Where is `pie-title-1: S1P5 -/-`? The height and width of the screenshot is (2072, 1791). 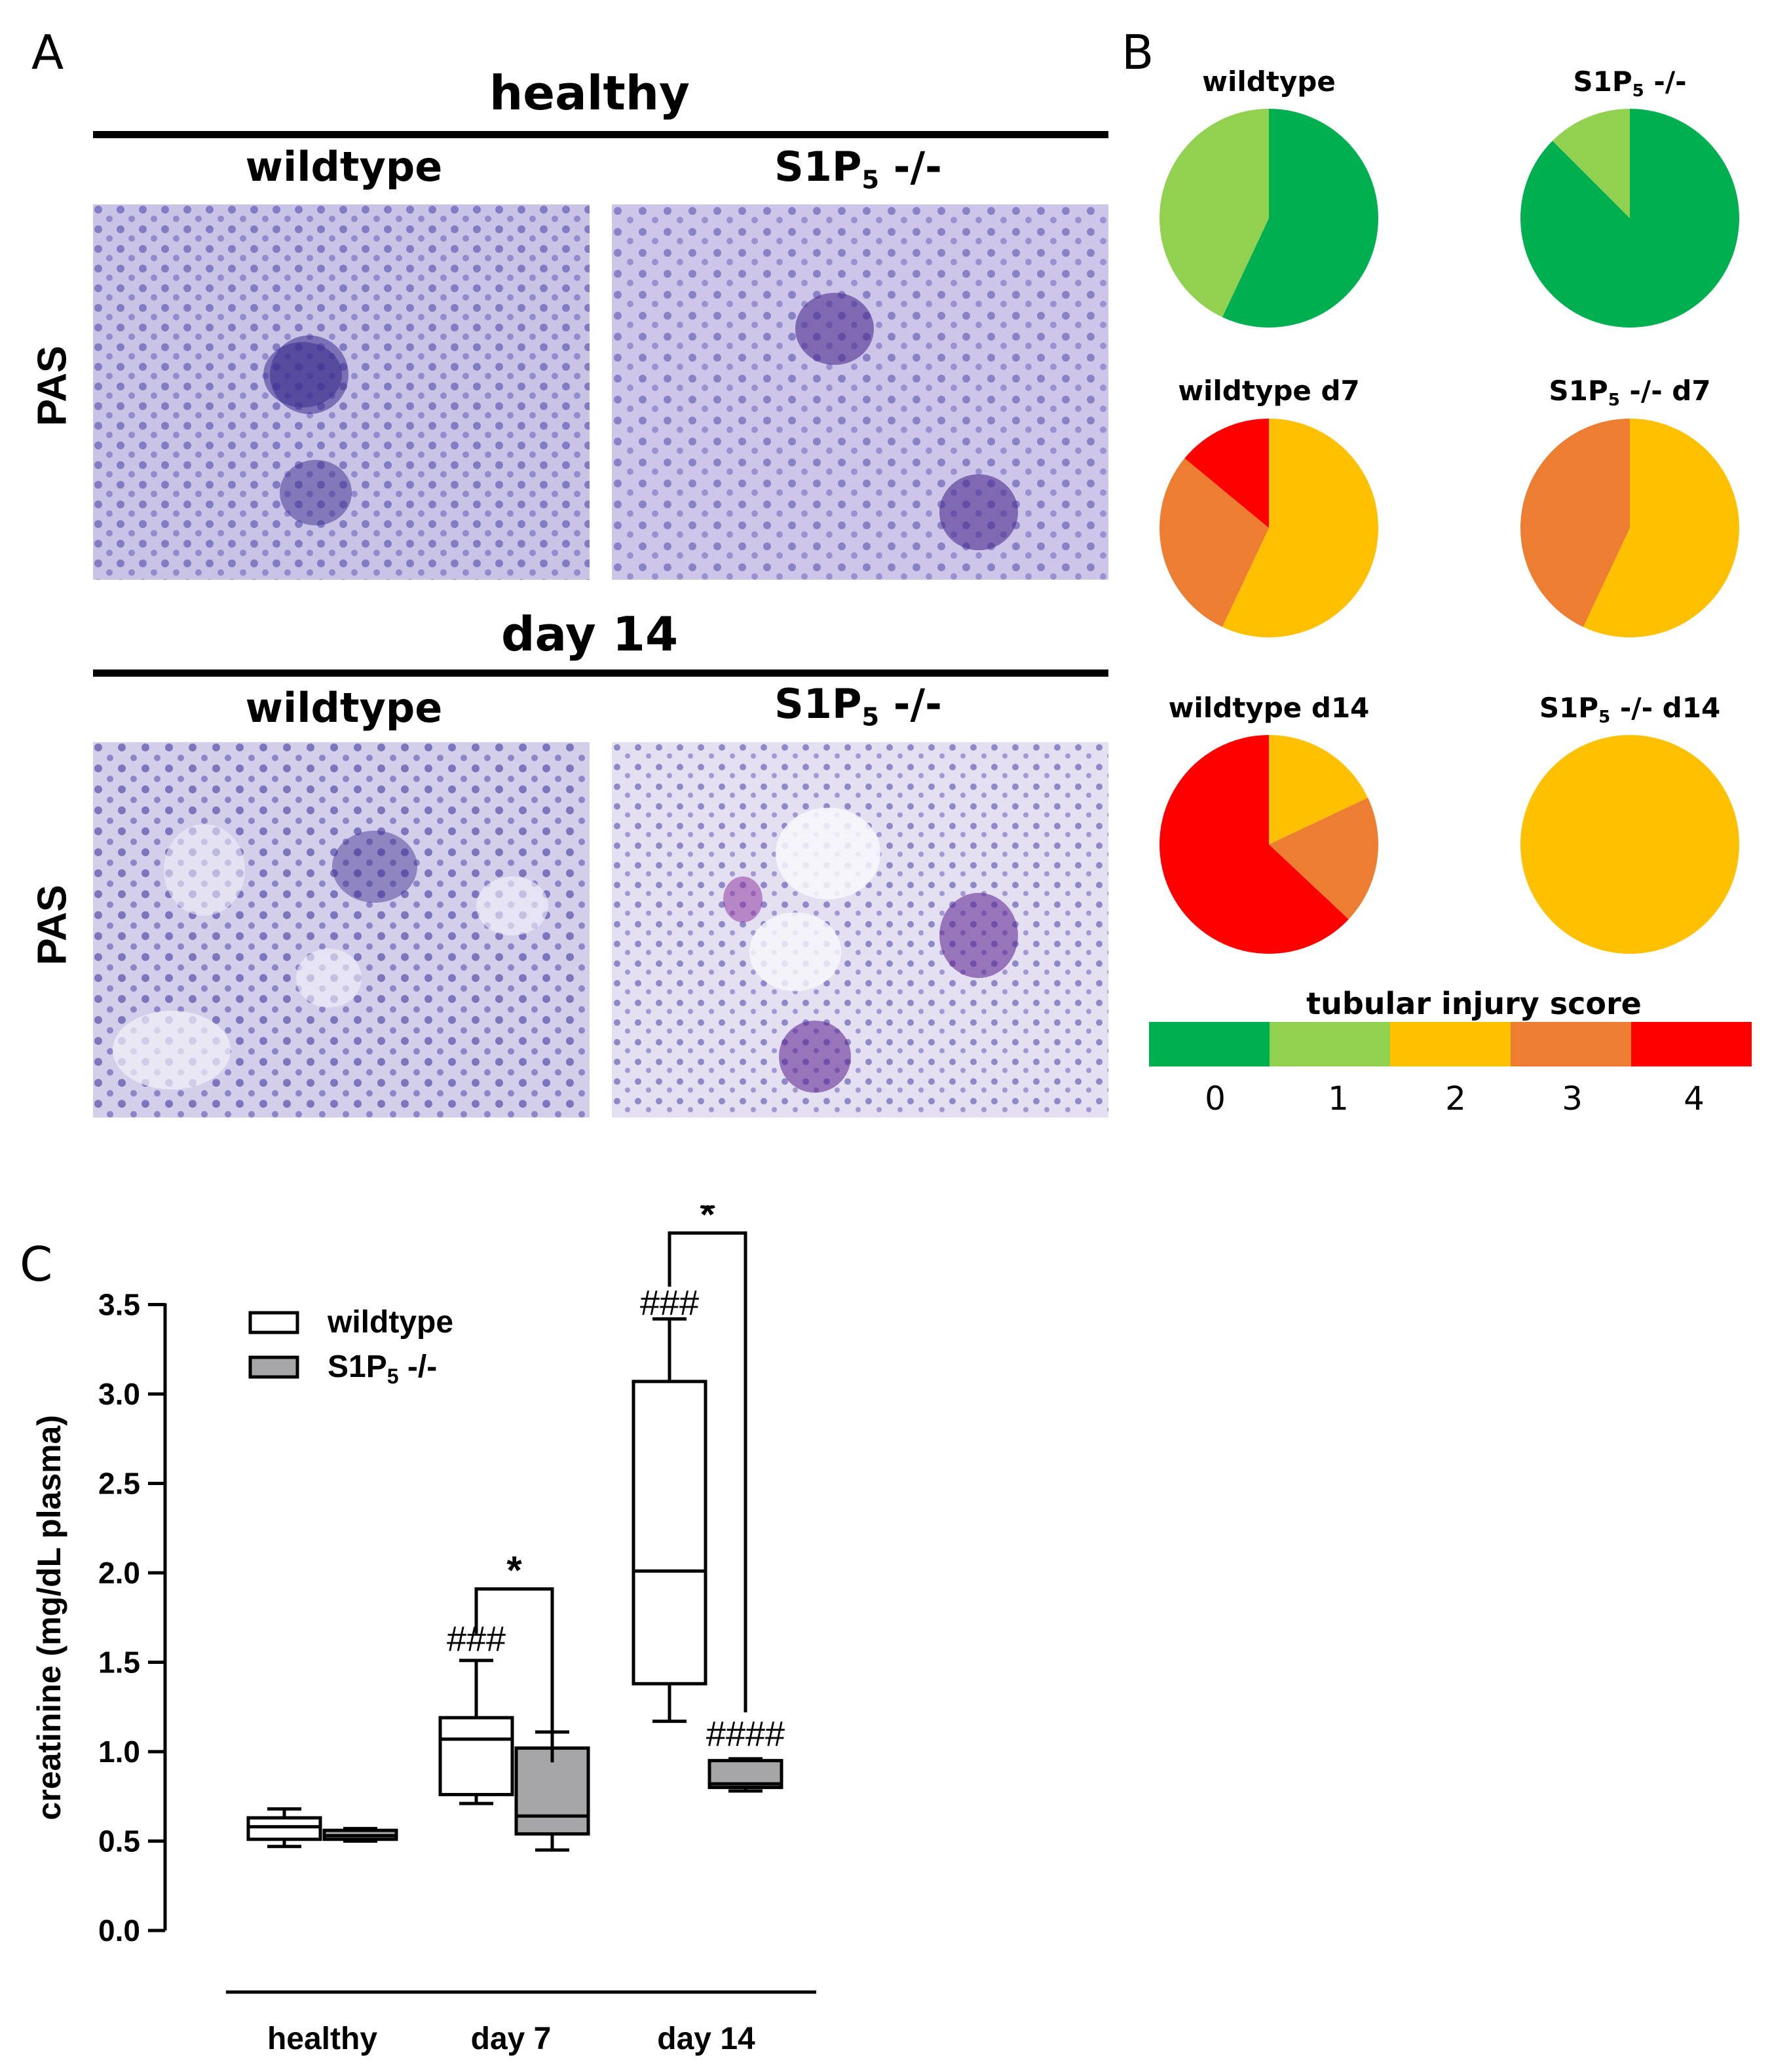 pie-title-1: S1P5 -/- is located at coordinates (1630, 83).